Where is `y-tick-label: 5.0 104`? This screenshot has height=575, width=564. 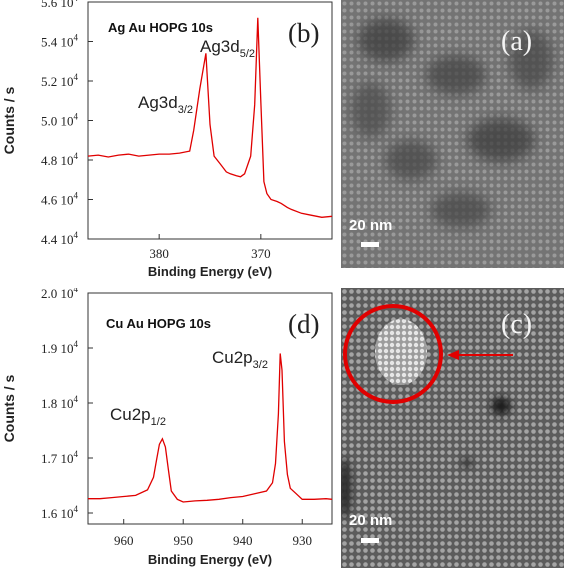
y-tick-label: 5.0 104 is located at coordinates (60, 120).